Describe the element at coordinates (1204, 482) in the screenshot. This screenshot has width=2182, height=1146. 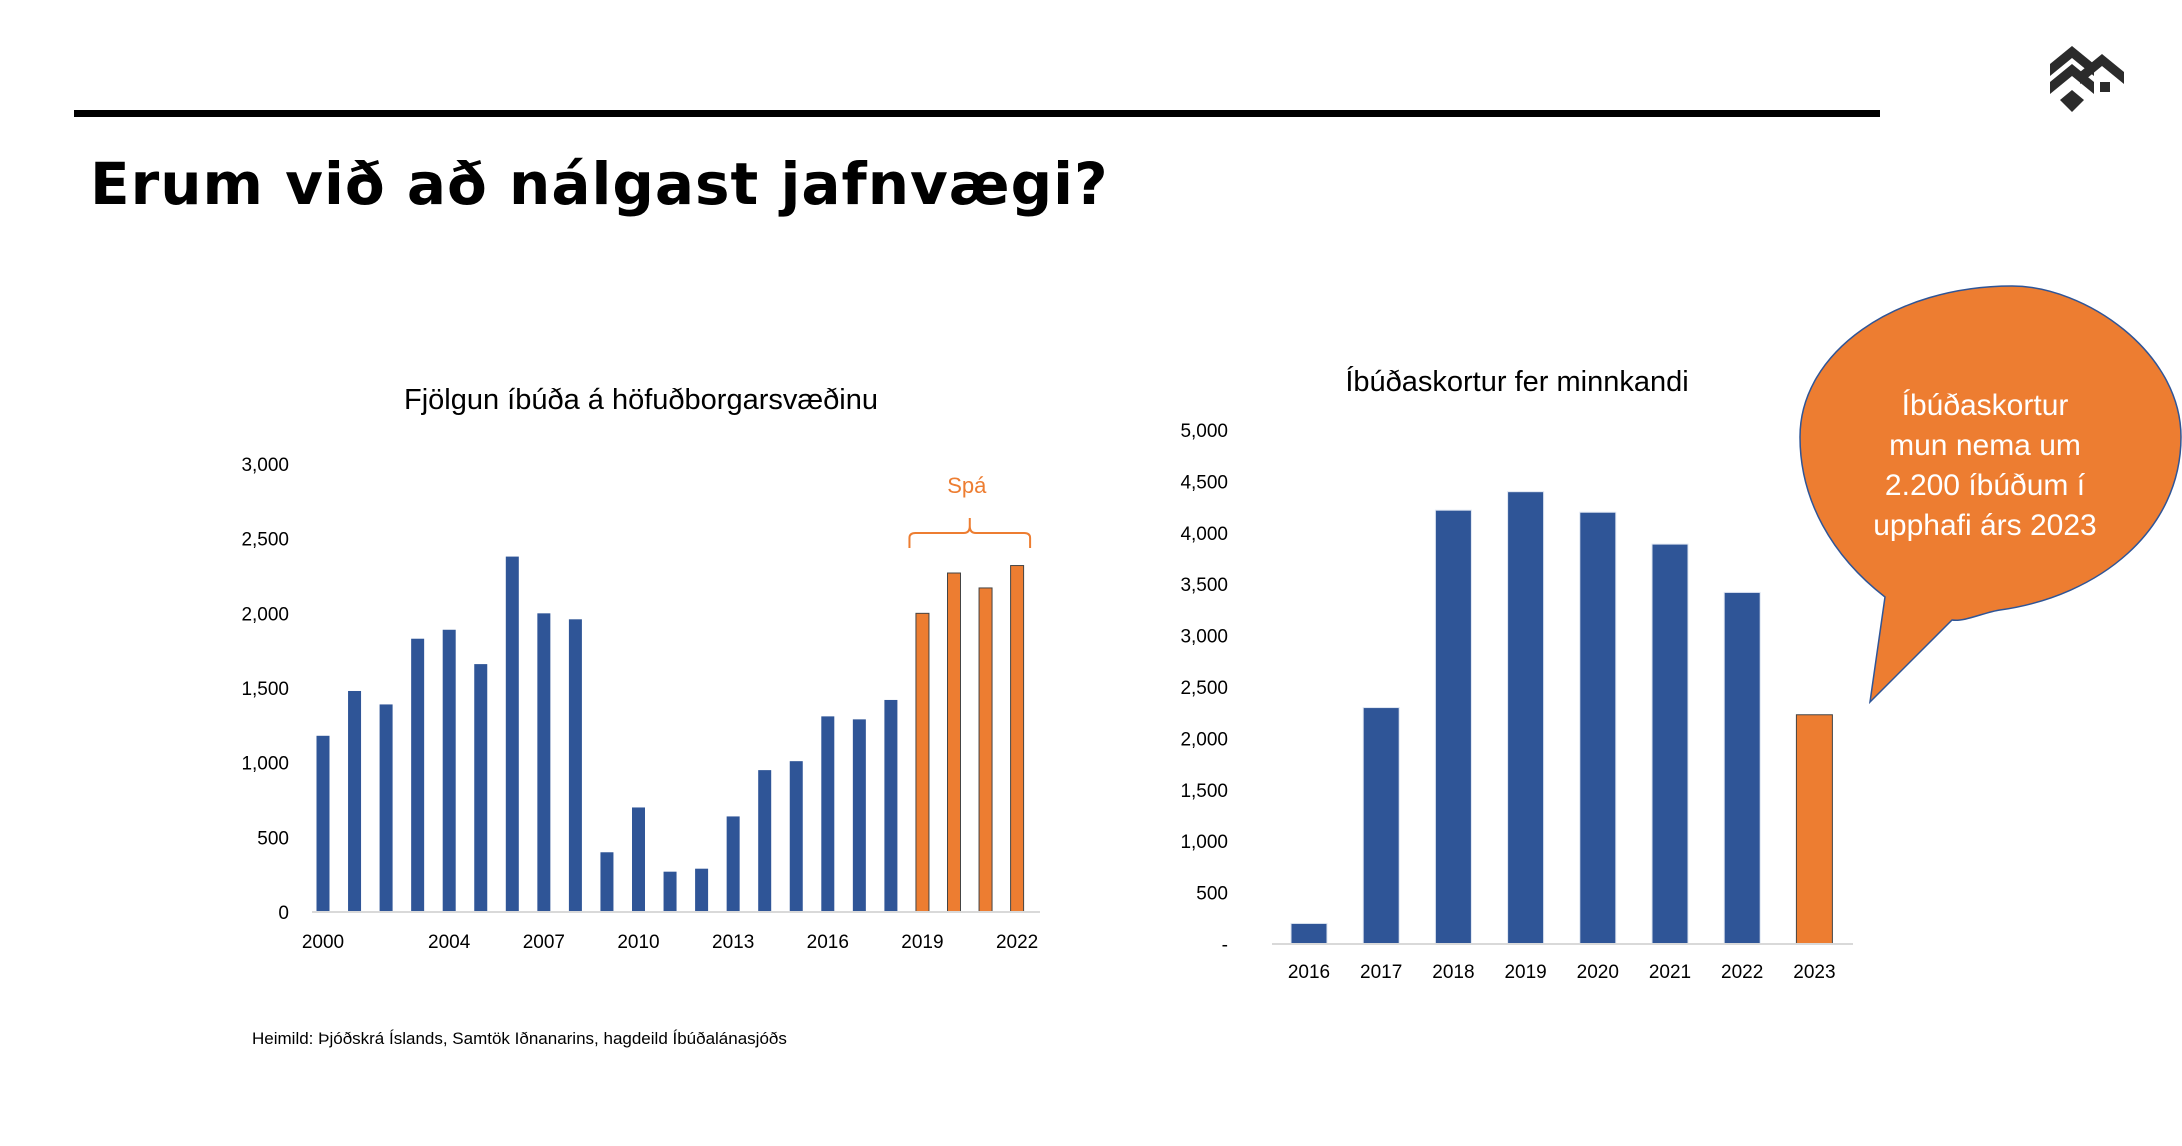
I see `y-tick-label: 4,500` at that location.